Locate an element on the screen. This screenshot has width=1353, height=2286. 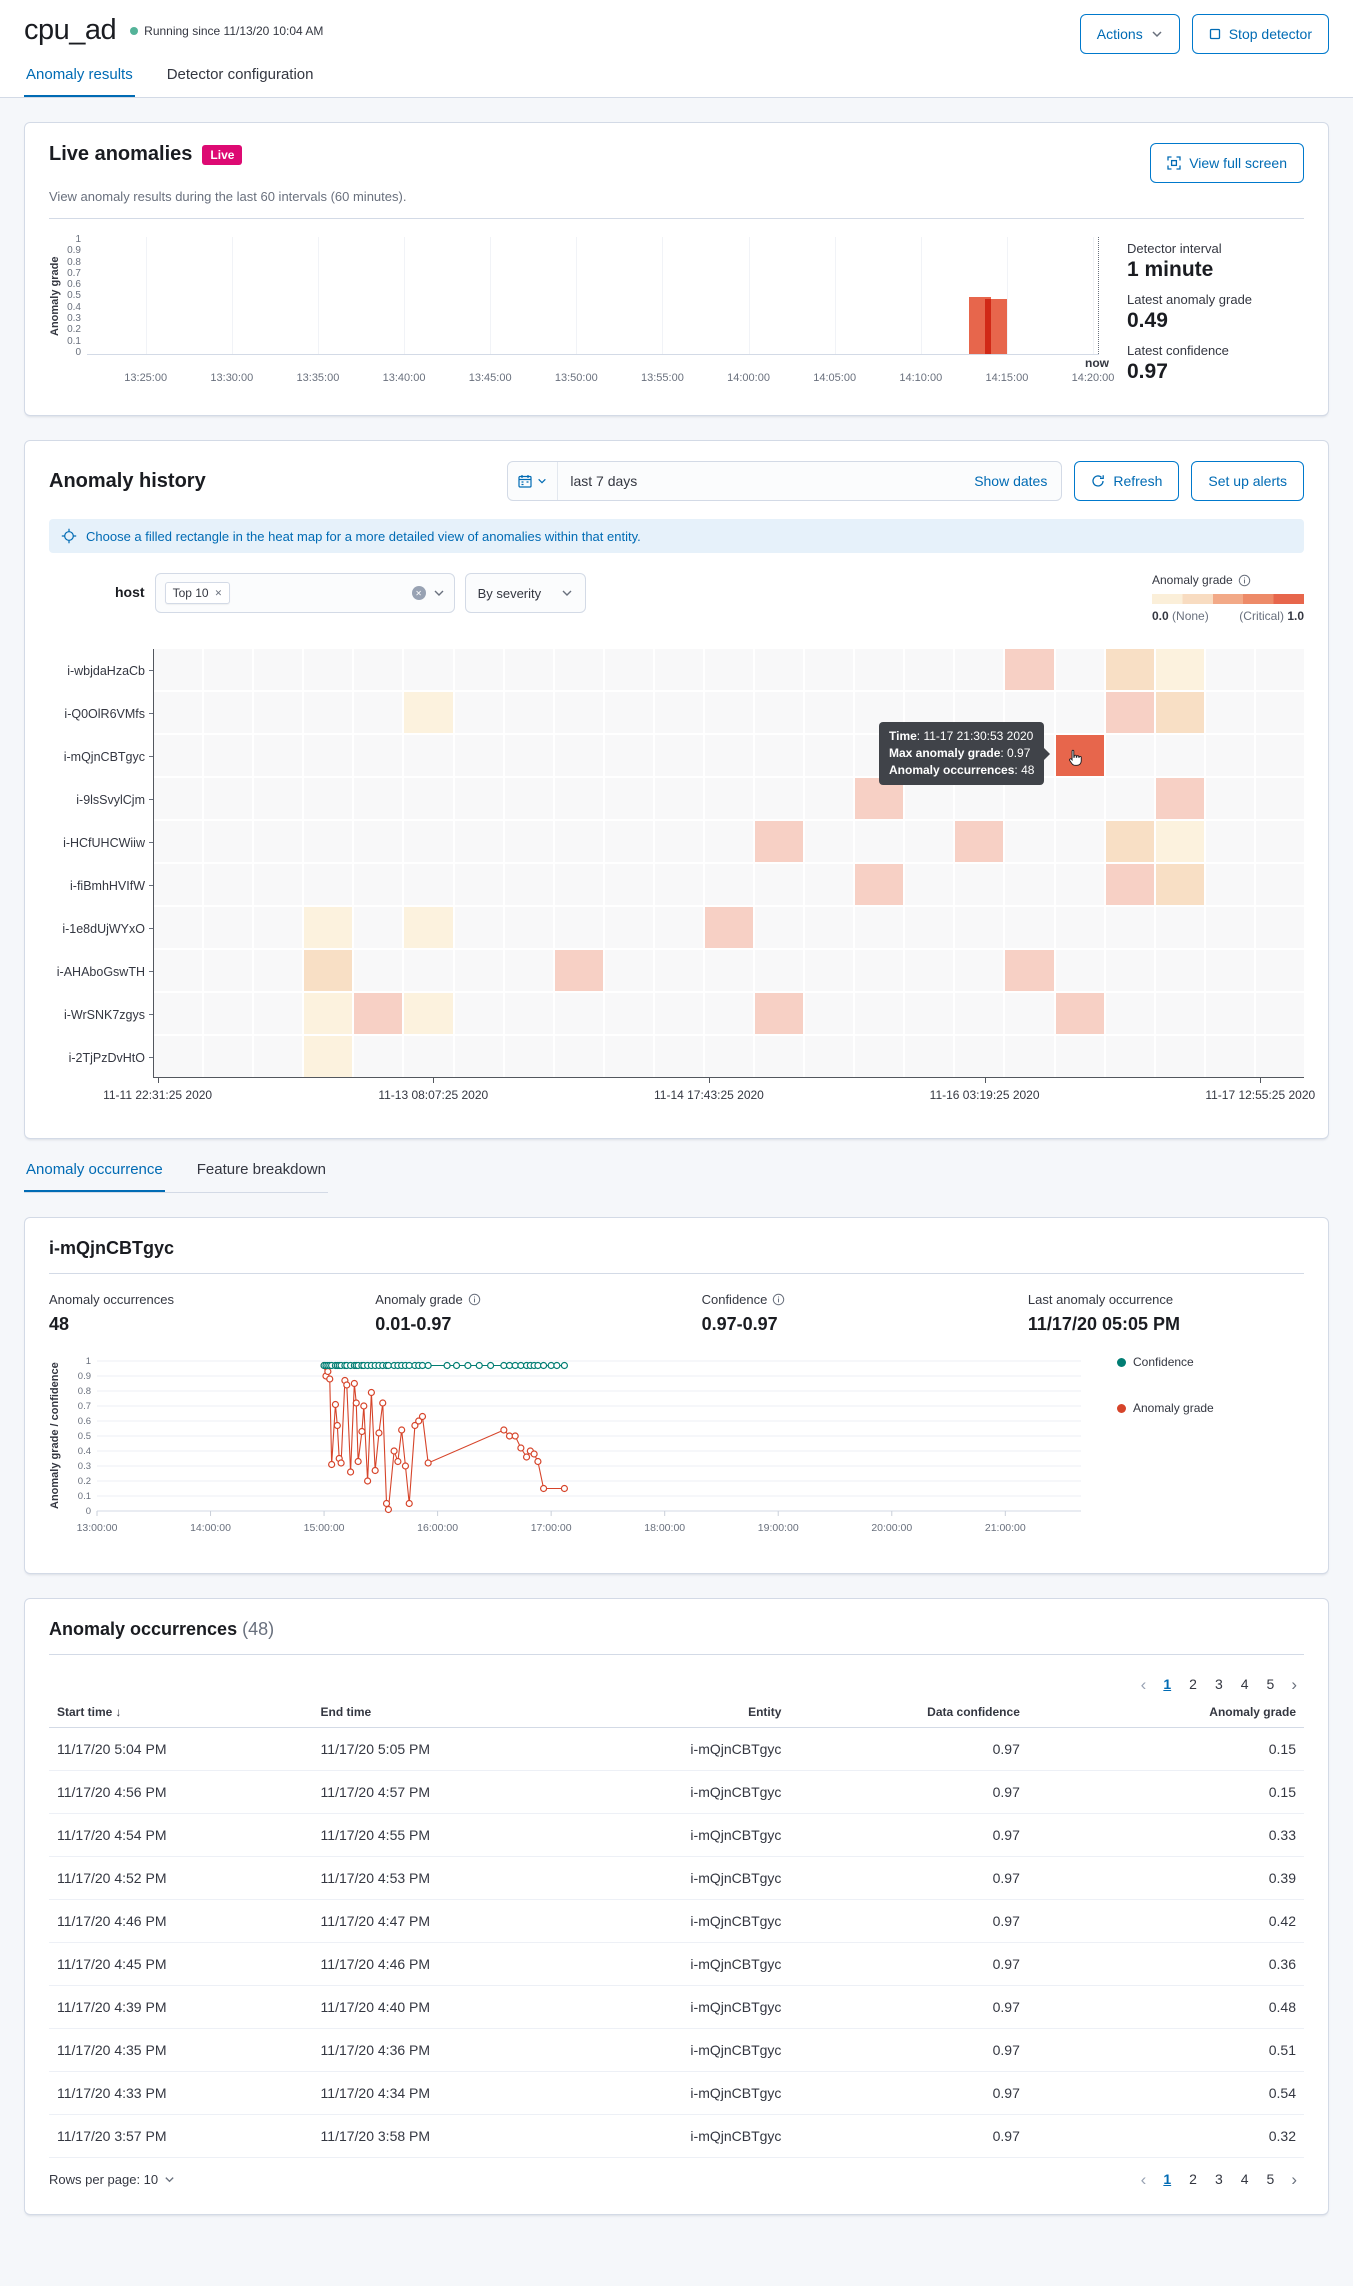
page-button-3: 3 is located at coordinates (1218, 1684).